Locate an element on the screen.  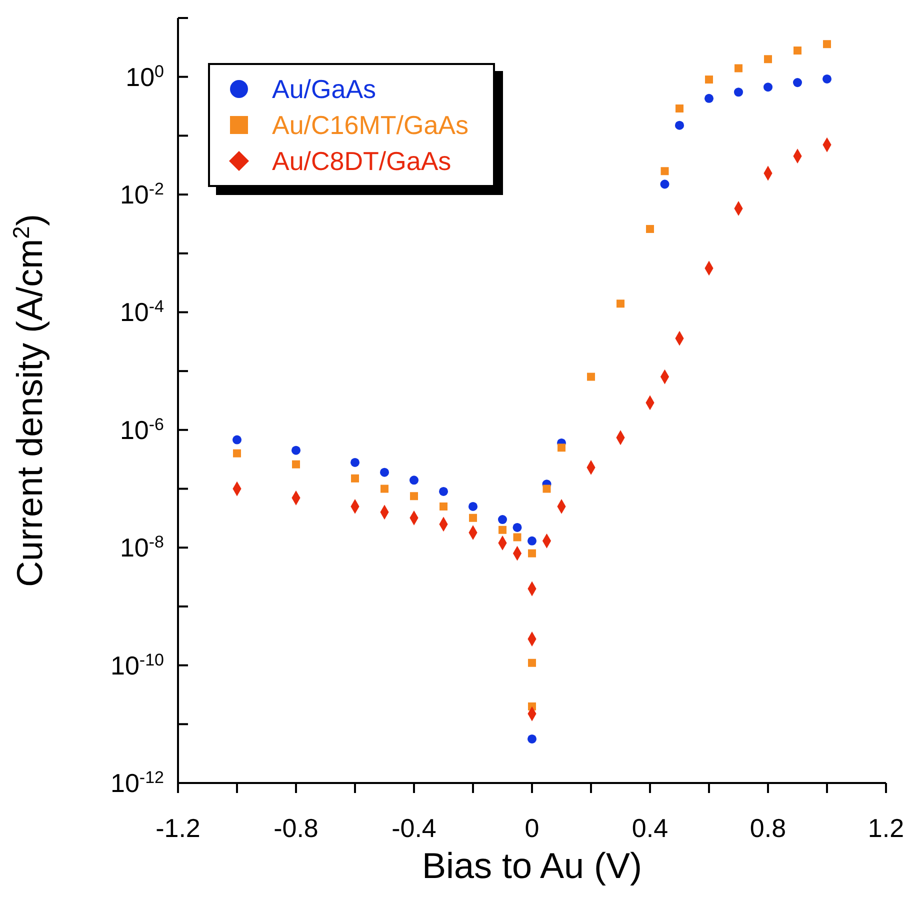
legend-label: Au/C8DT/GaAs is located at coordinates (362, 161).